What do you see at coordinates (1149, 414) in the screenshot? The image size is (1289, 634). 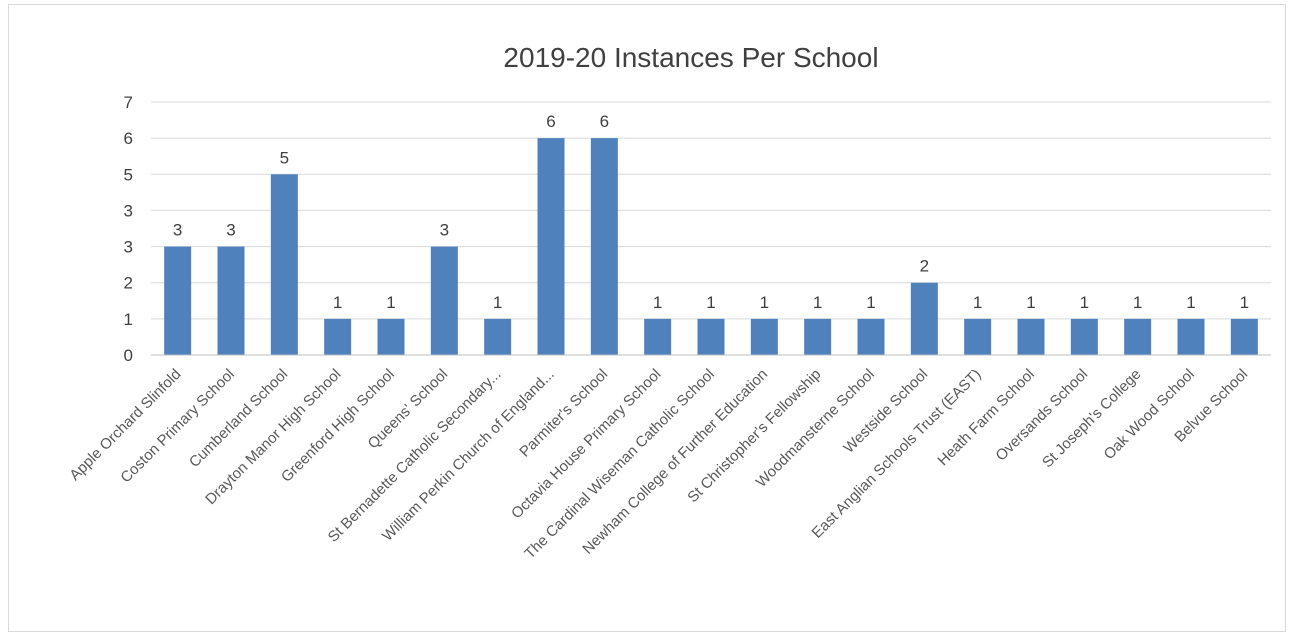 I see `x-tick-label: Oak Wood School` at bounding box center [1149, 414].